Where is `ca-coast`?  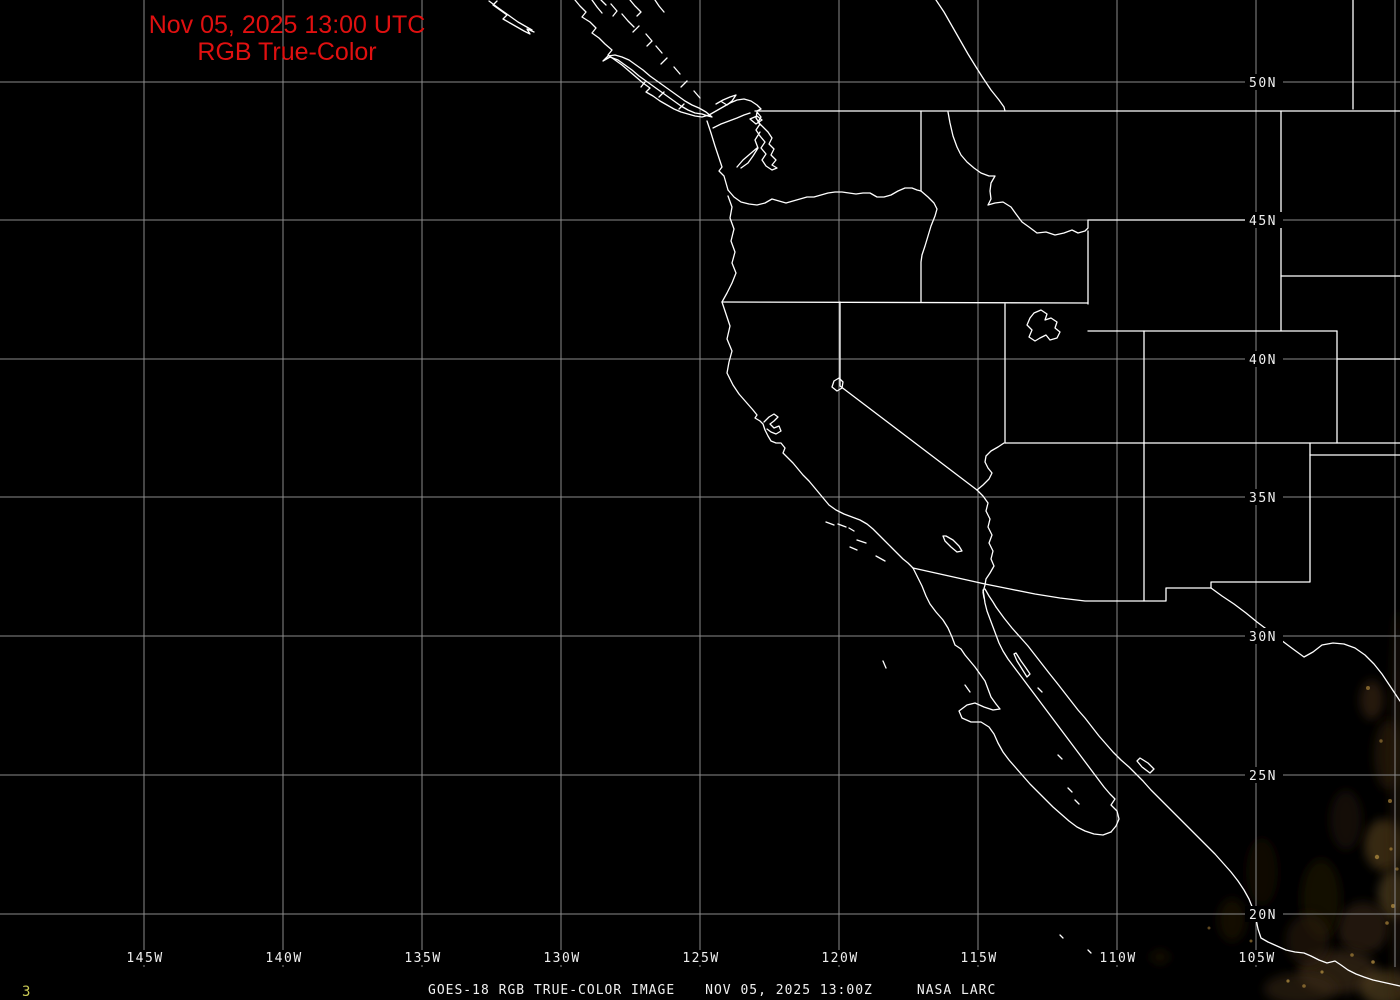 ca-coast is located at coordinates (817, 435).